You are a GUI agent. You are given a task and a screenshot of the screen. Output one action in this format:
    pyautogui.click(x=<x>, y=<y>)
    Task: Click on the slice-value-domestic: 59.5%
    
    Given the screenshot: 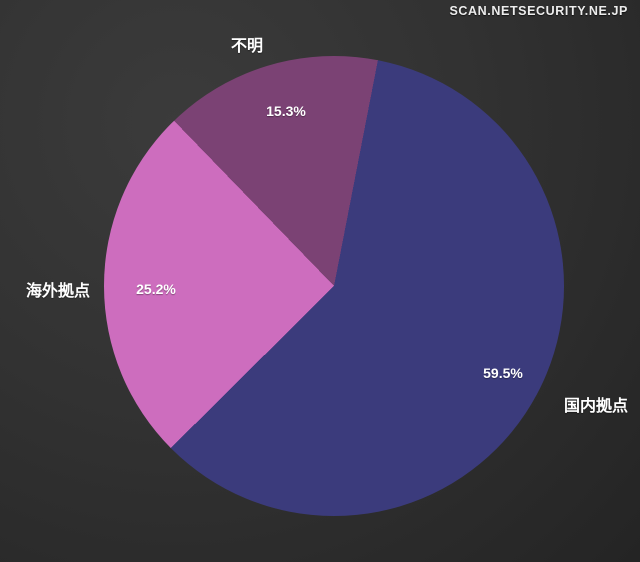 What is the action you would take?
    pyautogui.click(x=503, y=373)
    